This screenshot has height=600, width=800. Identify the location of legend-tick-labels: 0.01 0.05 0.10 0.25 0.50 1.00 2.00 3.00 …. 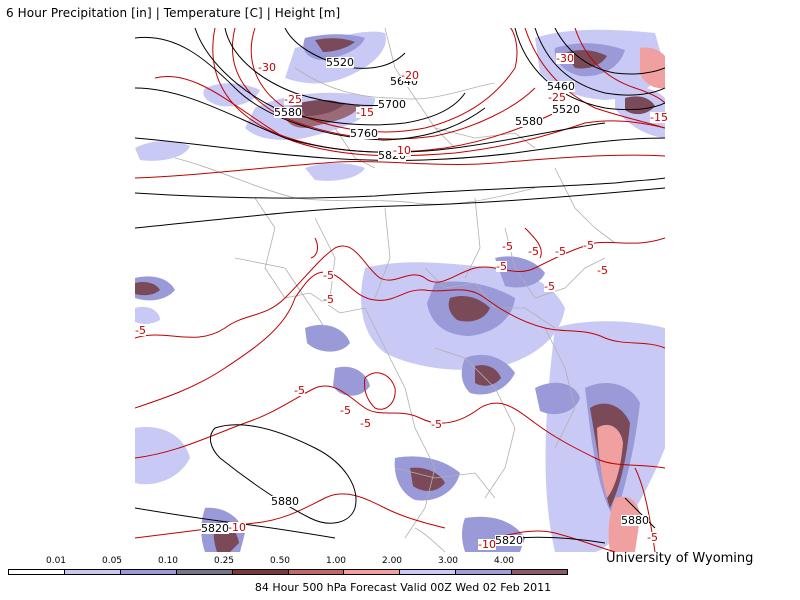
(288, 562).